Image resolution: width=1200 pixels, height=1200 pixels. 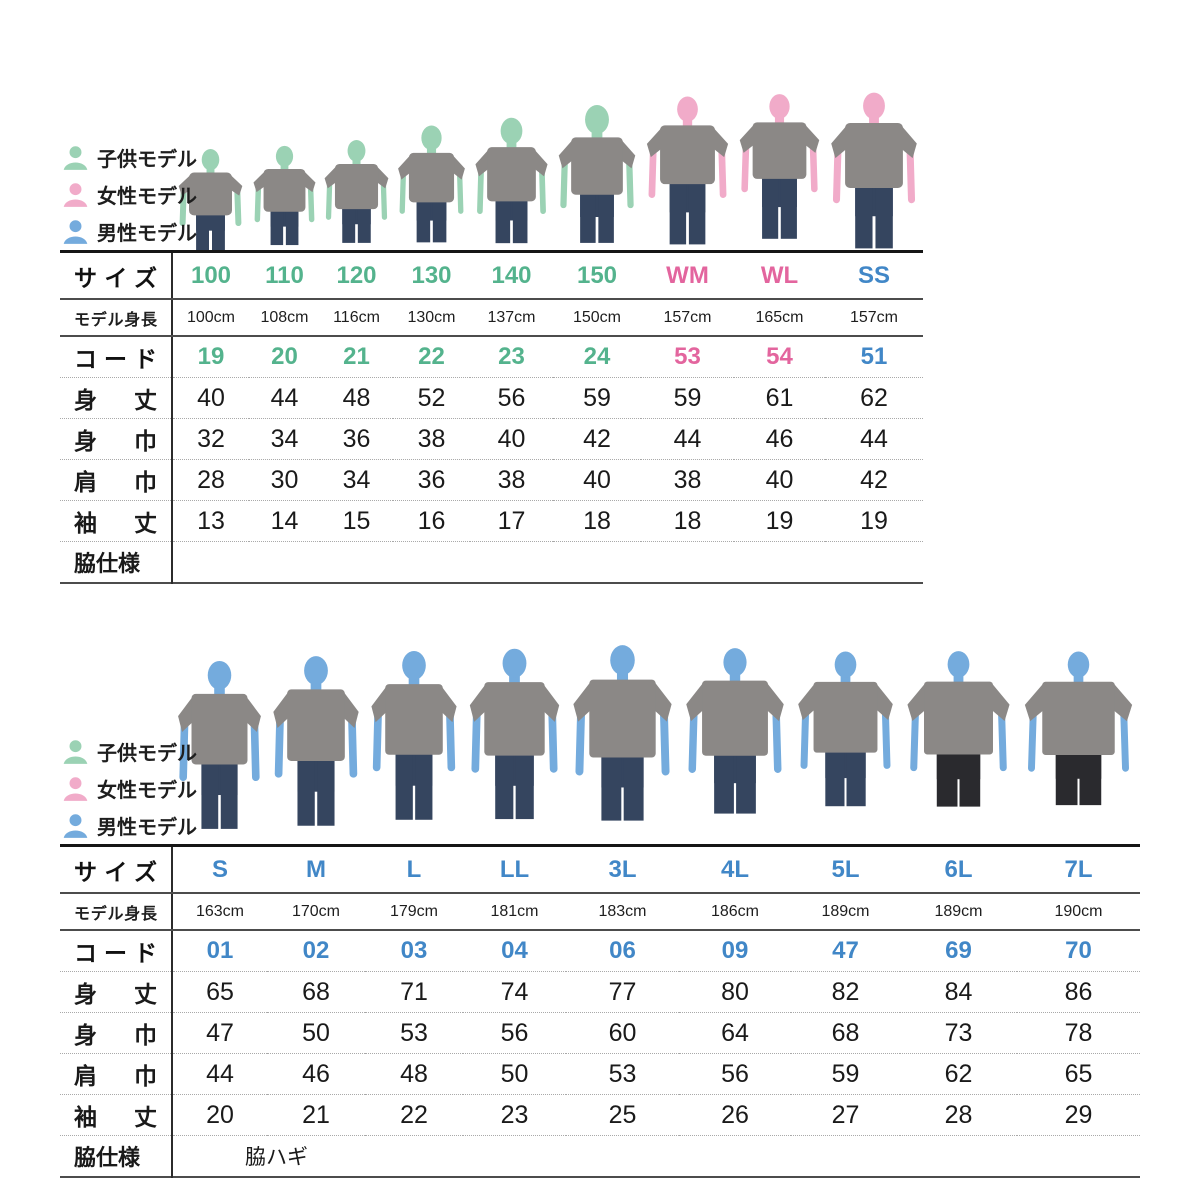 I want to click on code-value-100: 19, so click(x=210, y=357).